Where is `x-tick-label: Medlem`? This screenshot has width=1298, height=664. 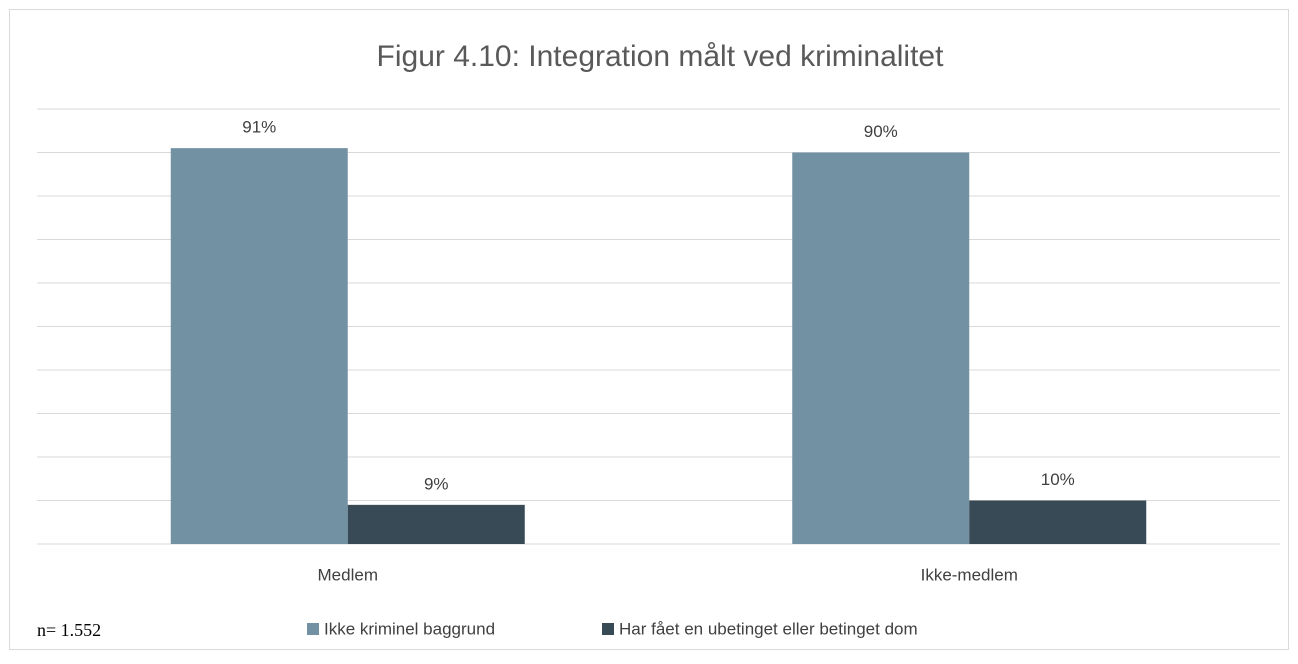 x-tick-label: Medlem is located at coordinates (348, 574).